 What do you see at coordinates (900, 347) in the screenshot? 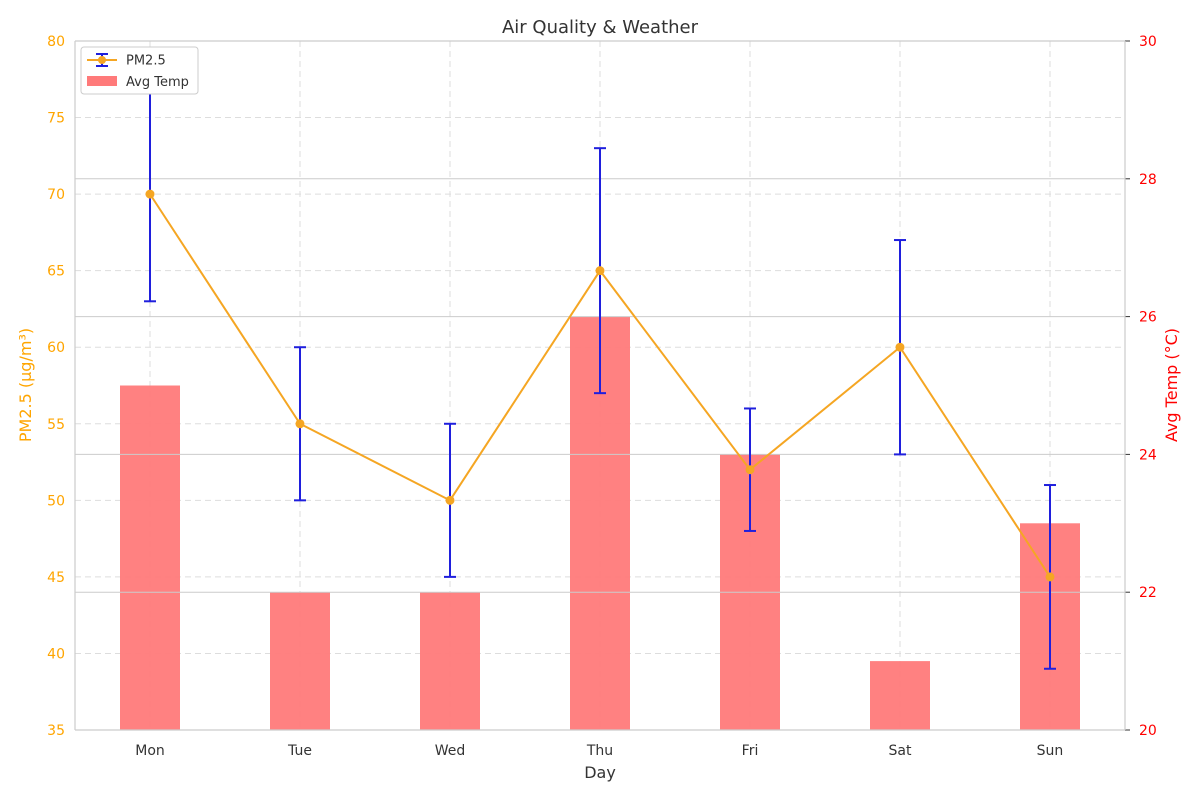
I see `pm25-point-Sat` at bounding box center [900, 347].